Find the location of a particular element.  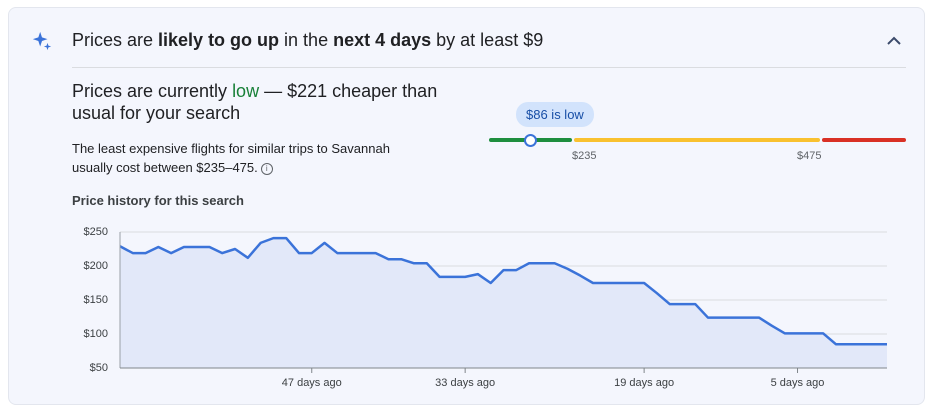

headline-text: by at least $9 is located at coordinates (487, 40).